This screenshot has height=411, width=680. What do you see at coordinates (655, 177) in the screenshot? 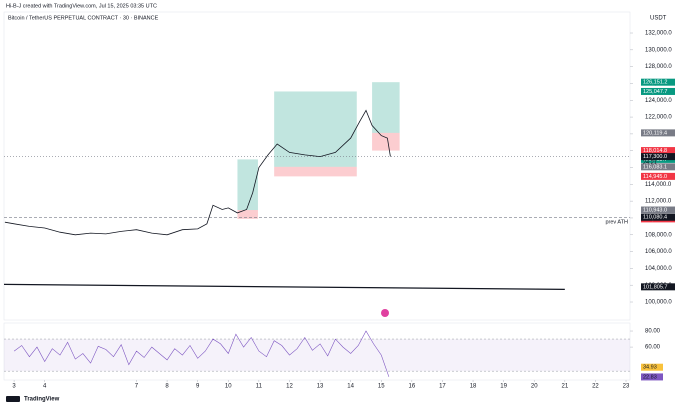
I see `stop-tag-label: 114,945.0` at bounding box center [655, 177].